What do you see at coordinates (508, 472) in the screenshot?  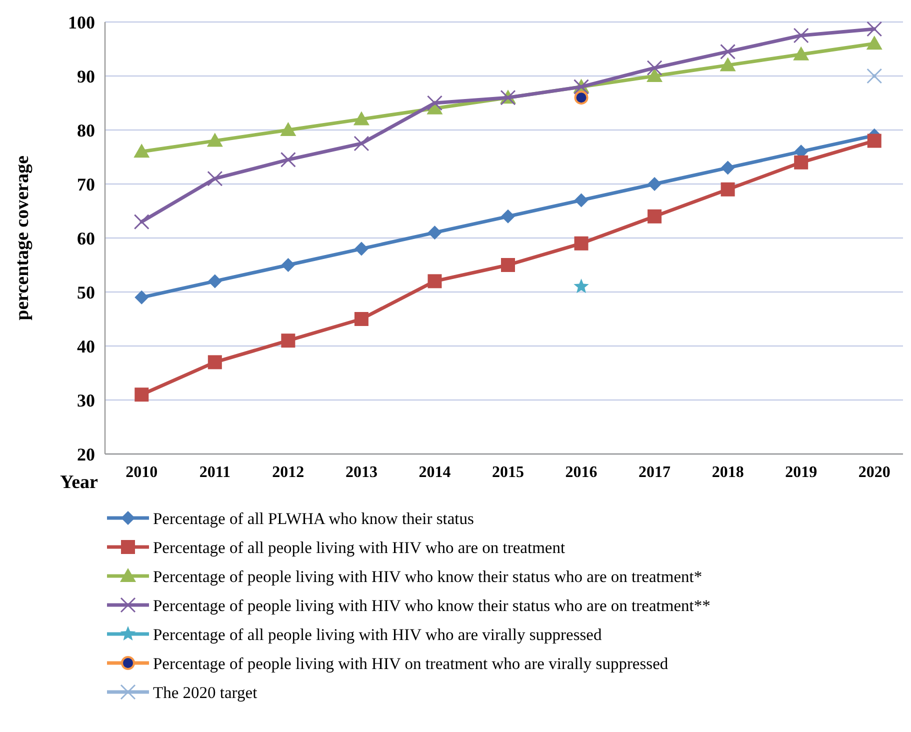 I see `x-tick-label: 2015` at bounding box center [508, 472].